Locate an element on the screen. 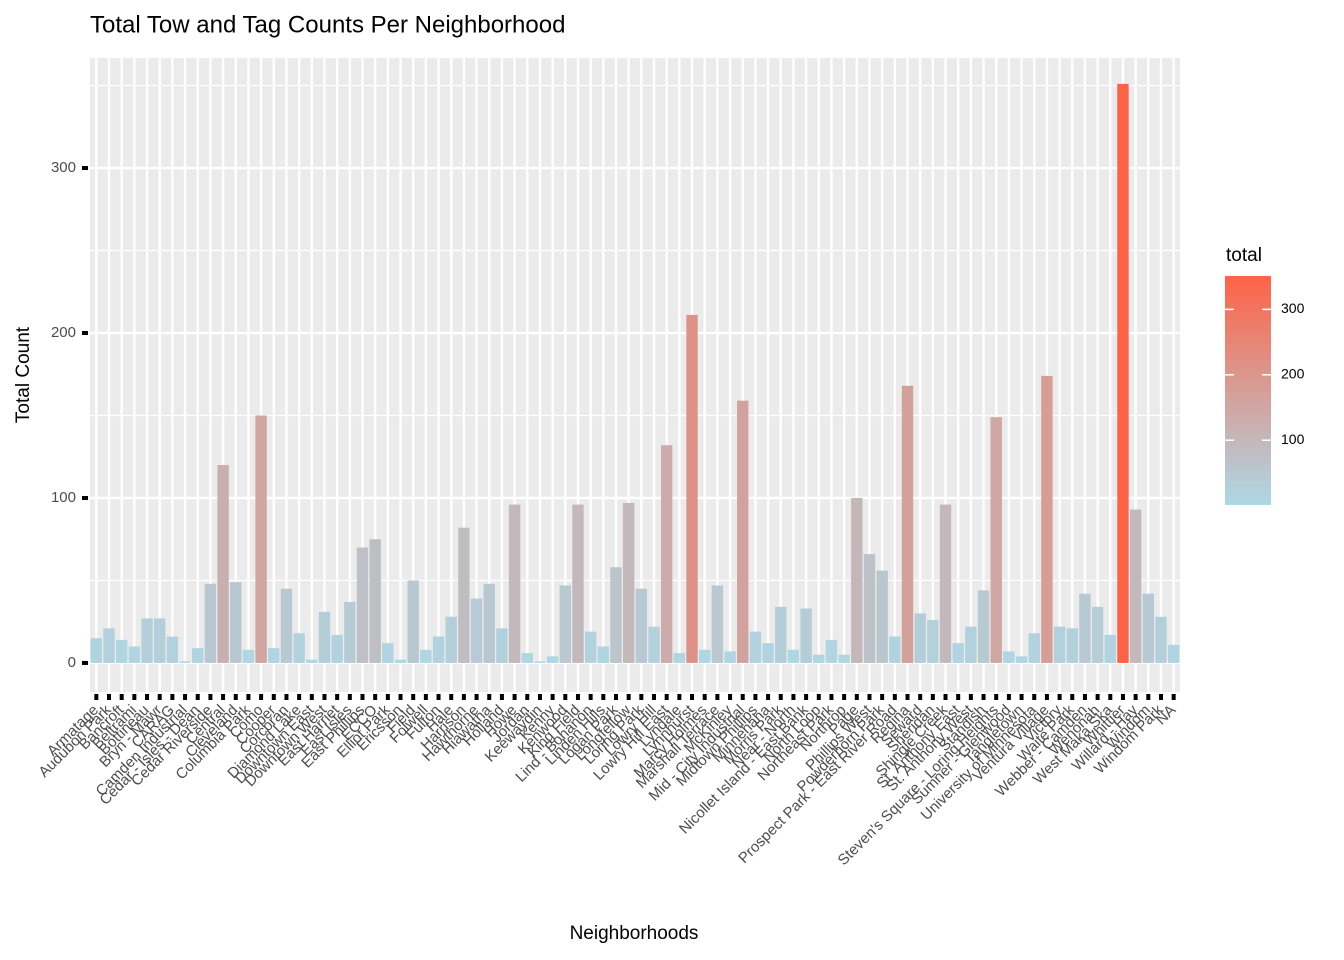 This screenshot has width=1344, height=960. y-tick-label: 300 is located at coordinates (63, 167).